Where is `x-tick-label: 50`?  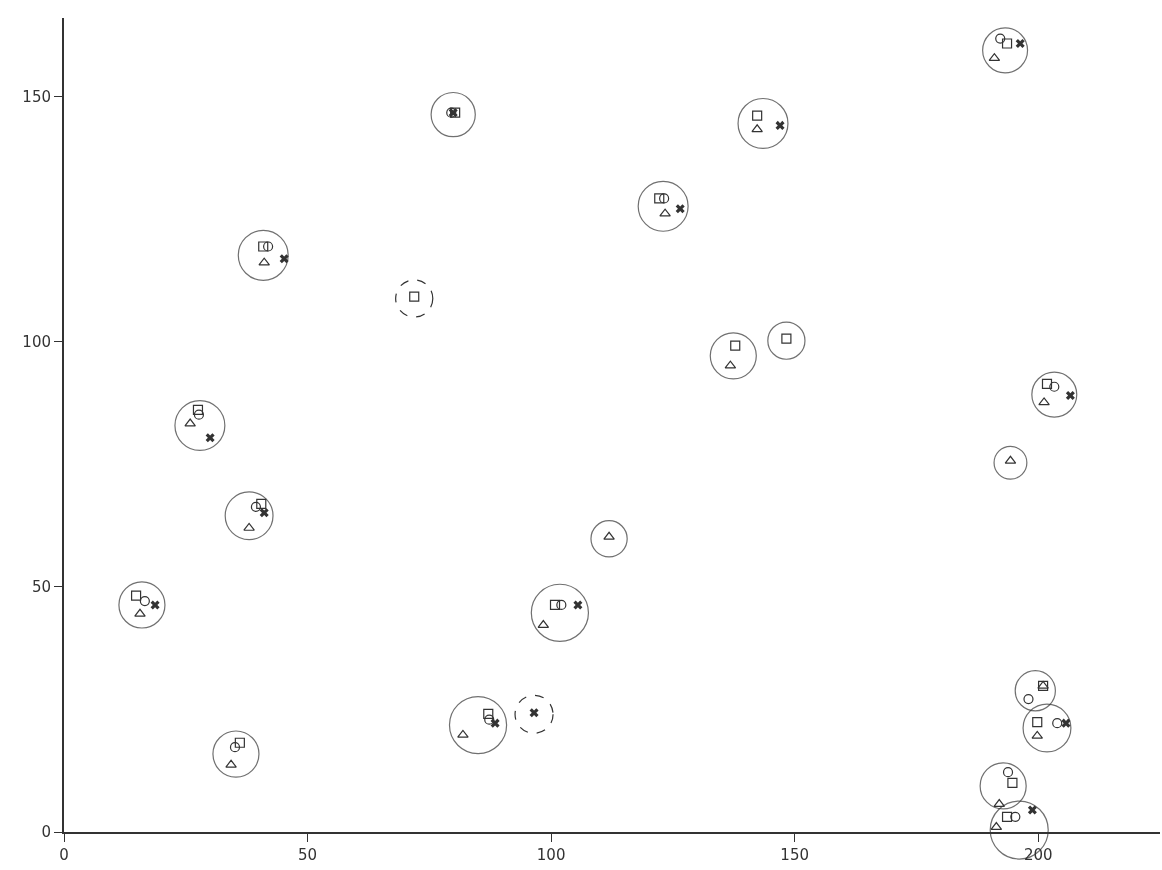
x-tick-label: 50 is located at coordinates (308, 855).